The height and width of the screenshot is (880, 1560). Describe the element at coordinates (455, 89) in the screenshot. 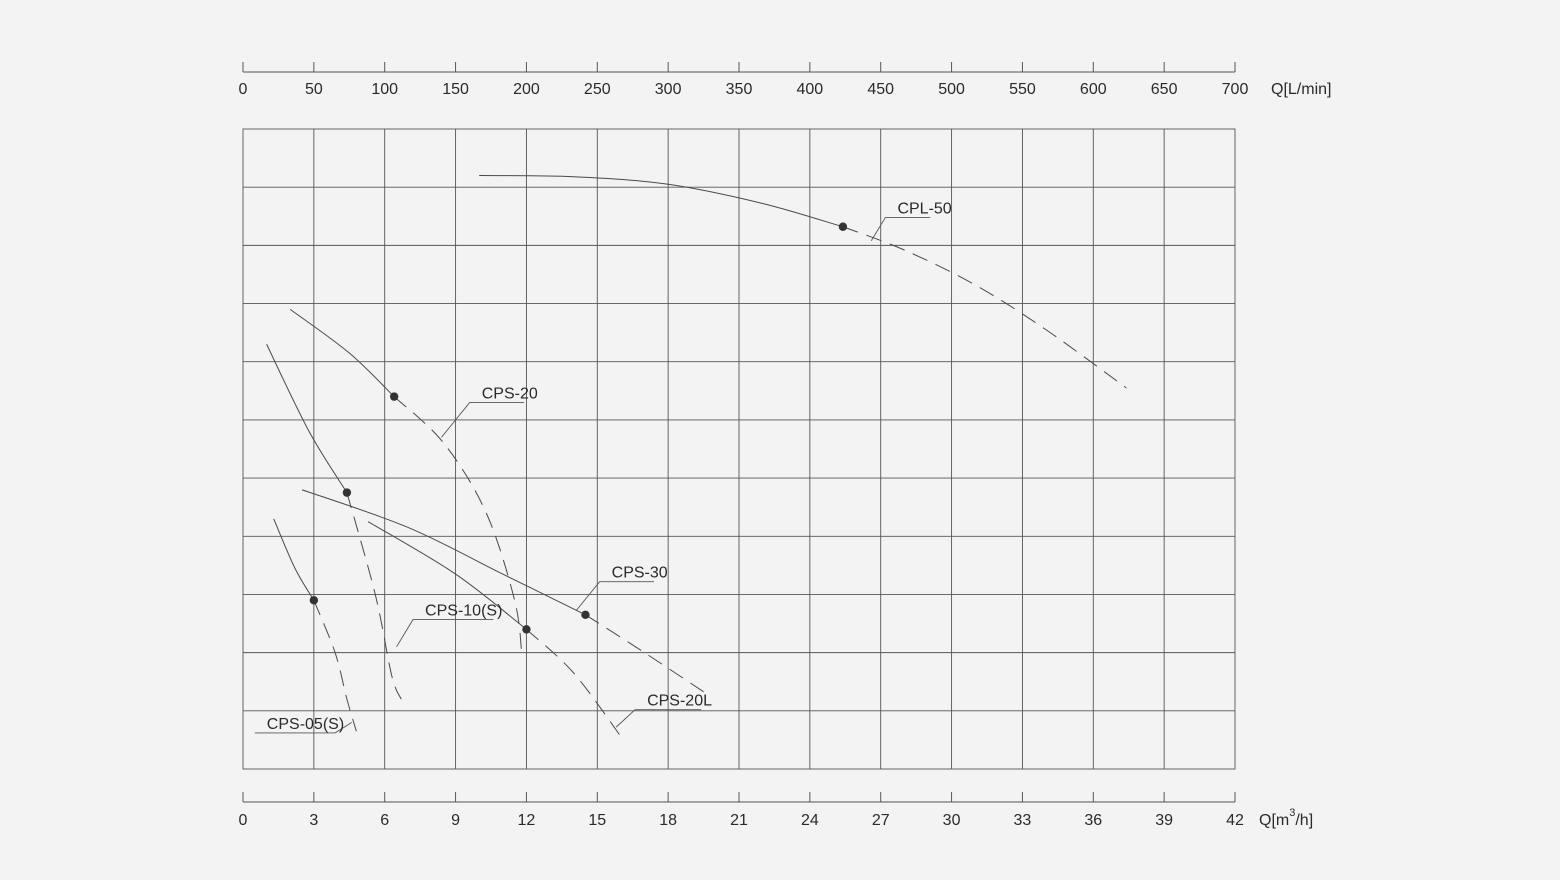

I see `top-axis-tick-label-3: 150` at that location.